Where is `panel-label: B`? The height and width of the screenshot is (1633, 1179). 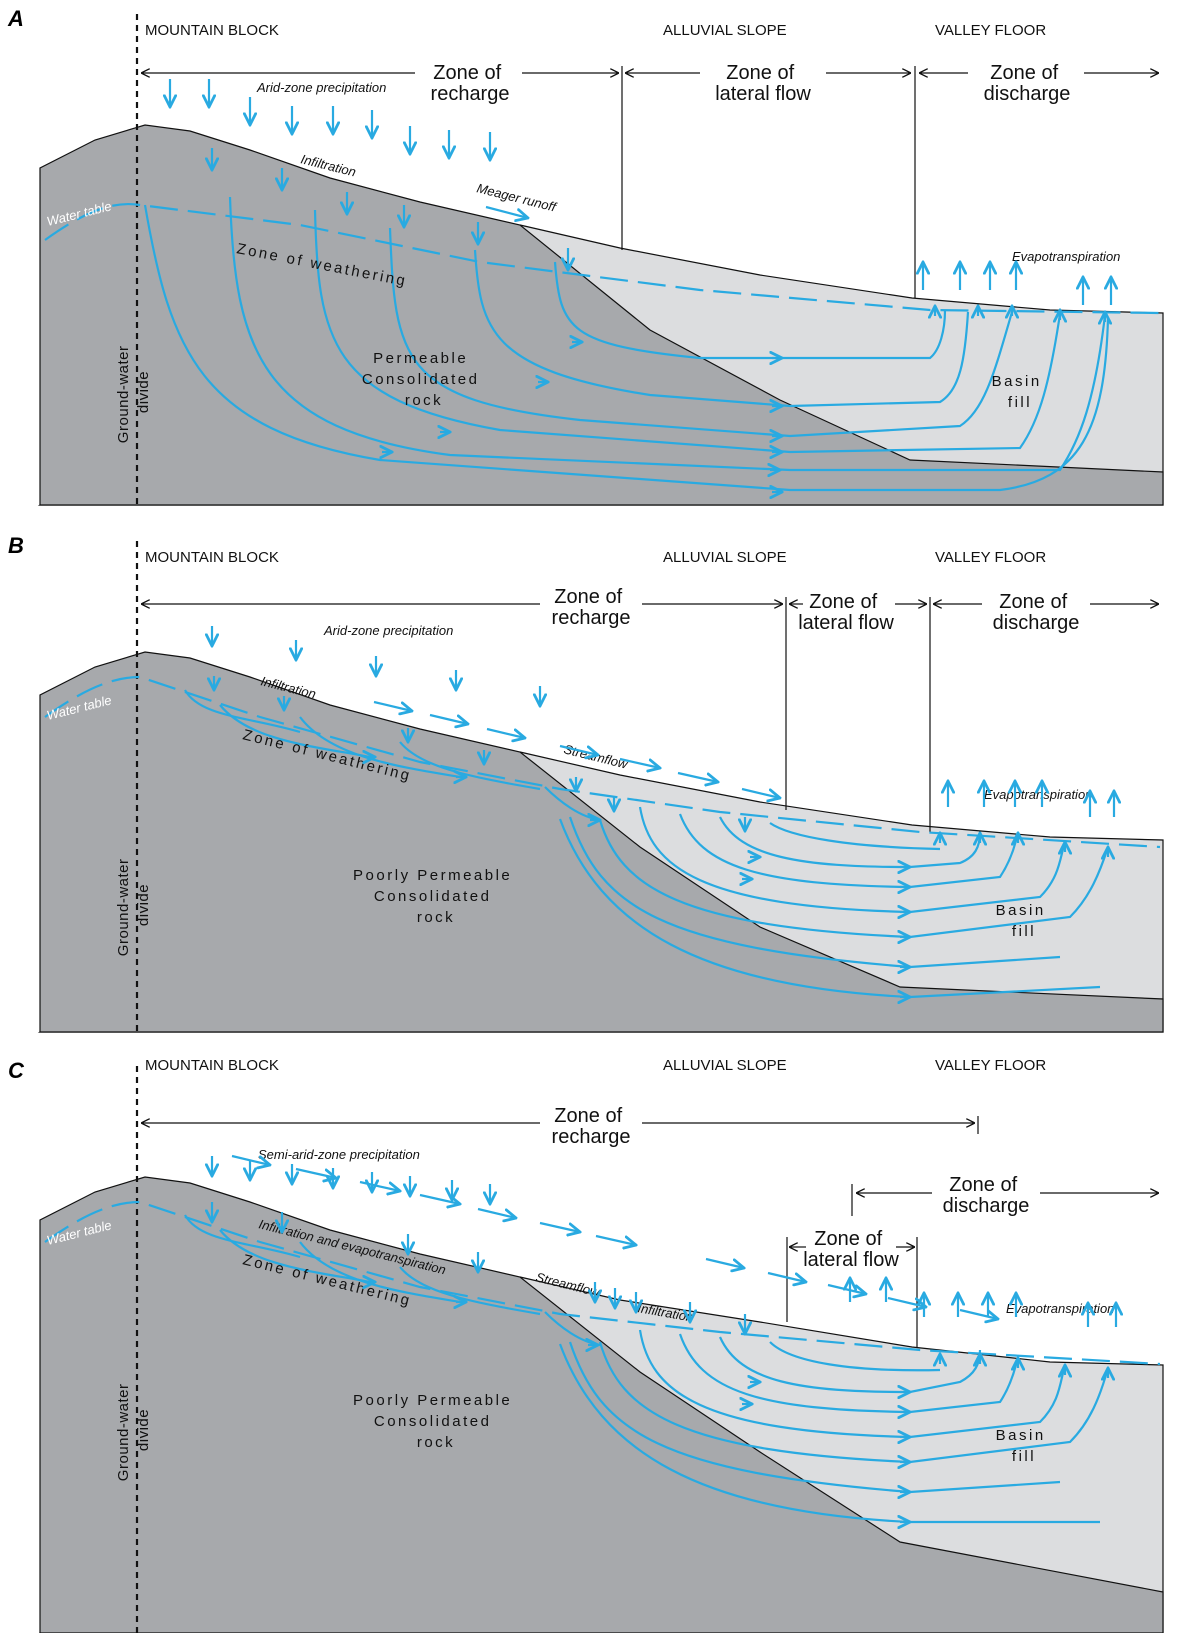
panel-label: B is located at coordinates (16, 545).